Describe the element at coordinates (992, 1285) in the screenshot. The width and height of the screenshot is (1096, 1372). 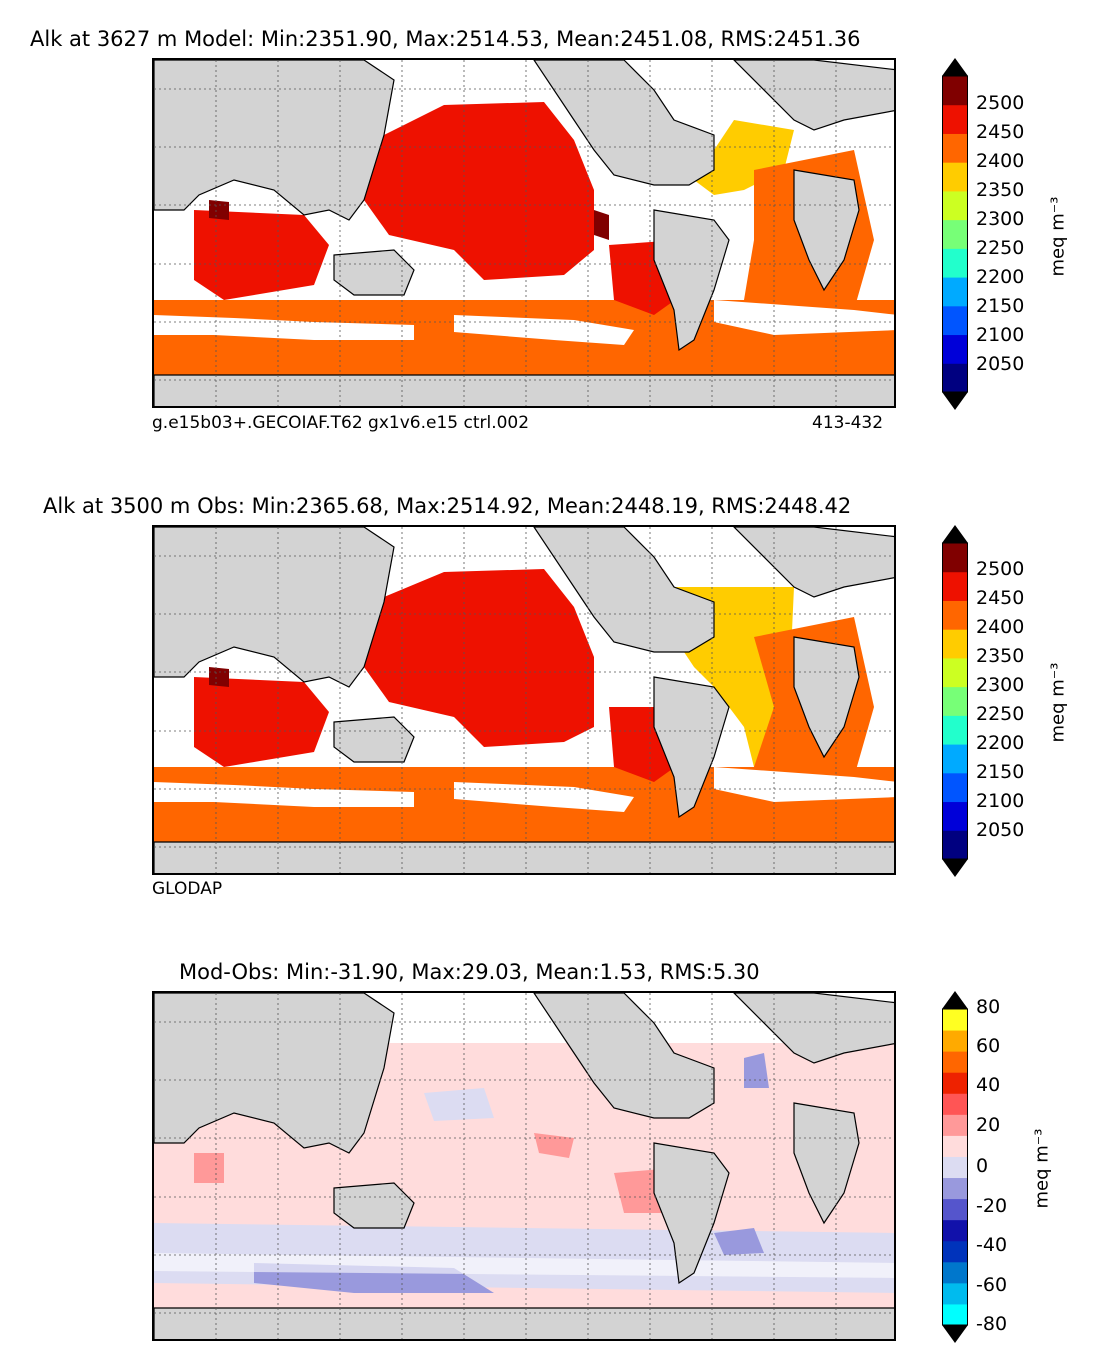
I see `panel3-tick-minus60: -60` at that location.